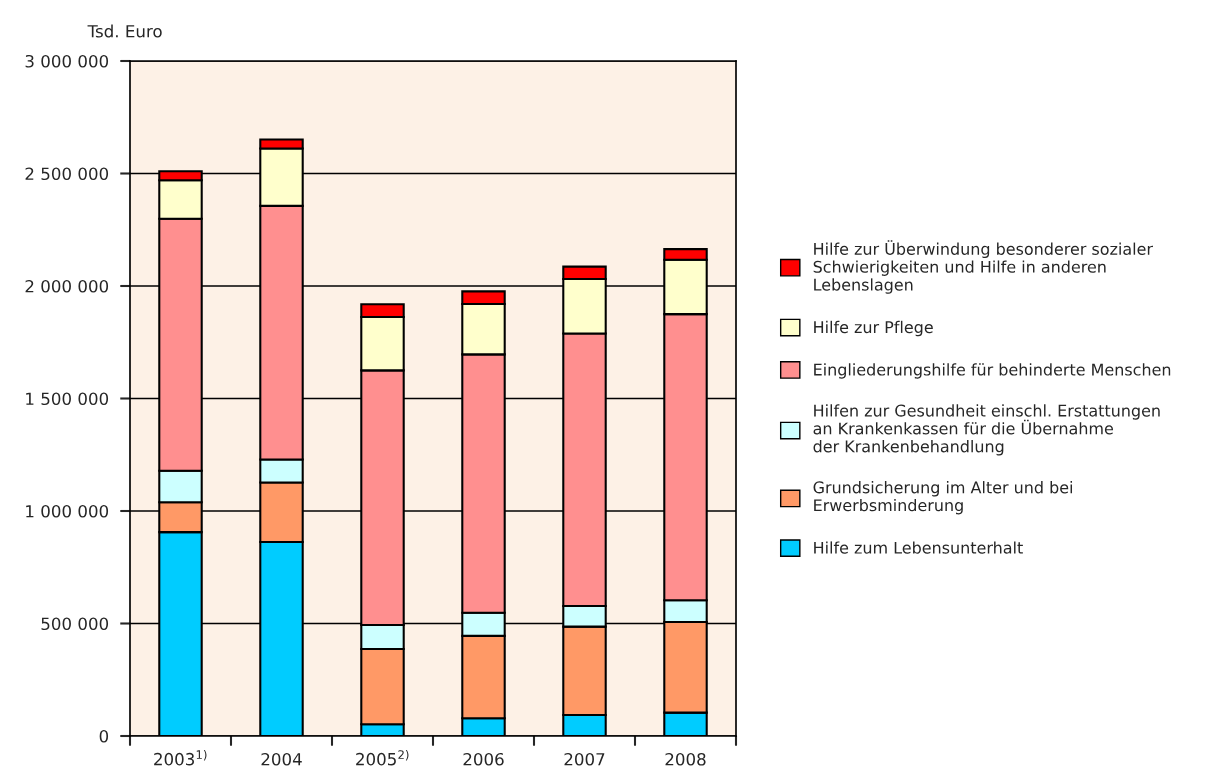  What do you see at coordinates (584, 759) in the screenshot?
I see `x-tick-label: 2007` at bounding box center [584, 759].